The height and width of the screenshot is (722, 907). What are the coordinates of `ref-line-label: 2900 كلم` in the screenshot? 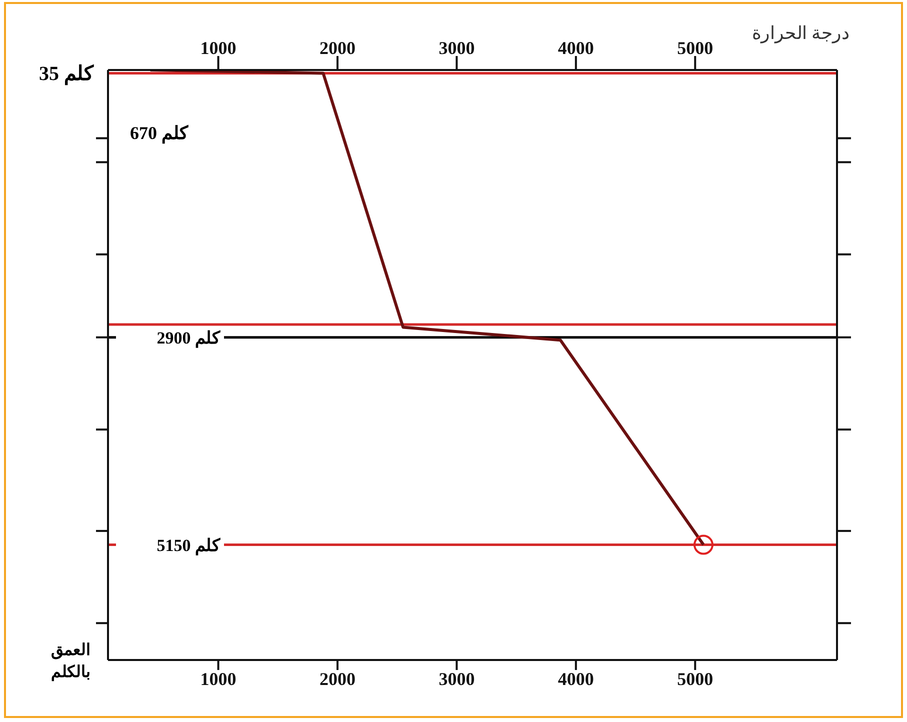 It's located at (188, 338).